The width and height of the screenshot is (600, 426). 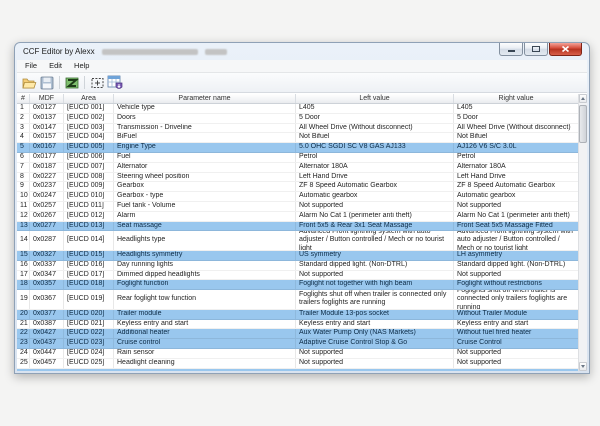 I want to click on cell-mdf: 0x0177, so click(x=47, y=157).